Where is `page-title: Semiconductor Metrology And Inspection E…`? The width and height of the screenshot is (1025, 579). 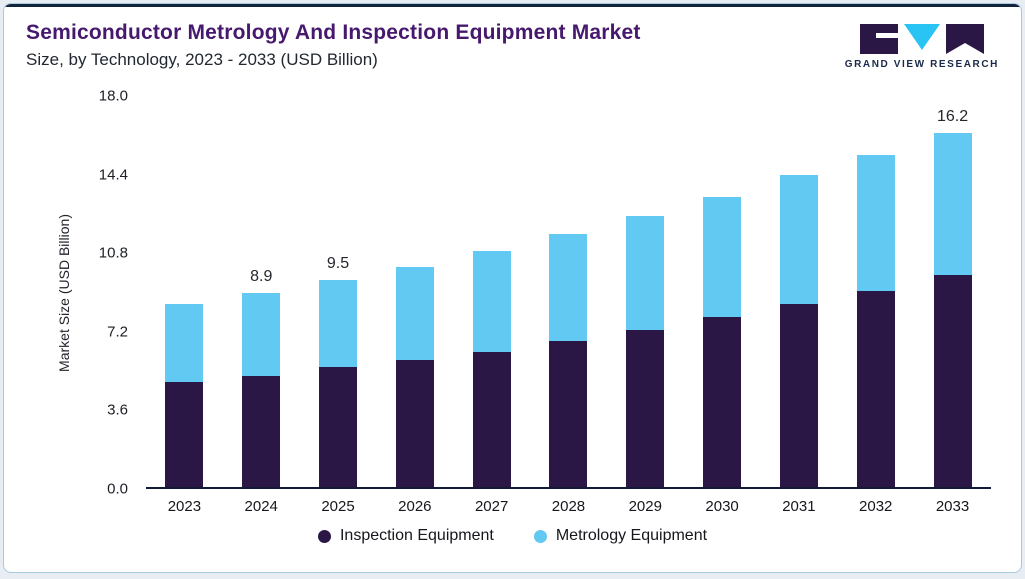 page-title: Semiconductor Metrology And Inspection E… is located at coordinates (333, 32).